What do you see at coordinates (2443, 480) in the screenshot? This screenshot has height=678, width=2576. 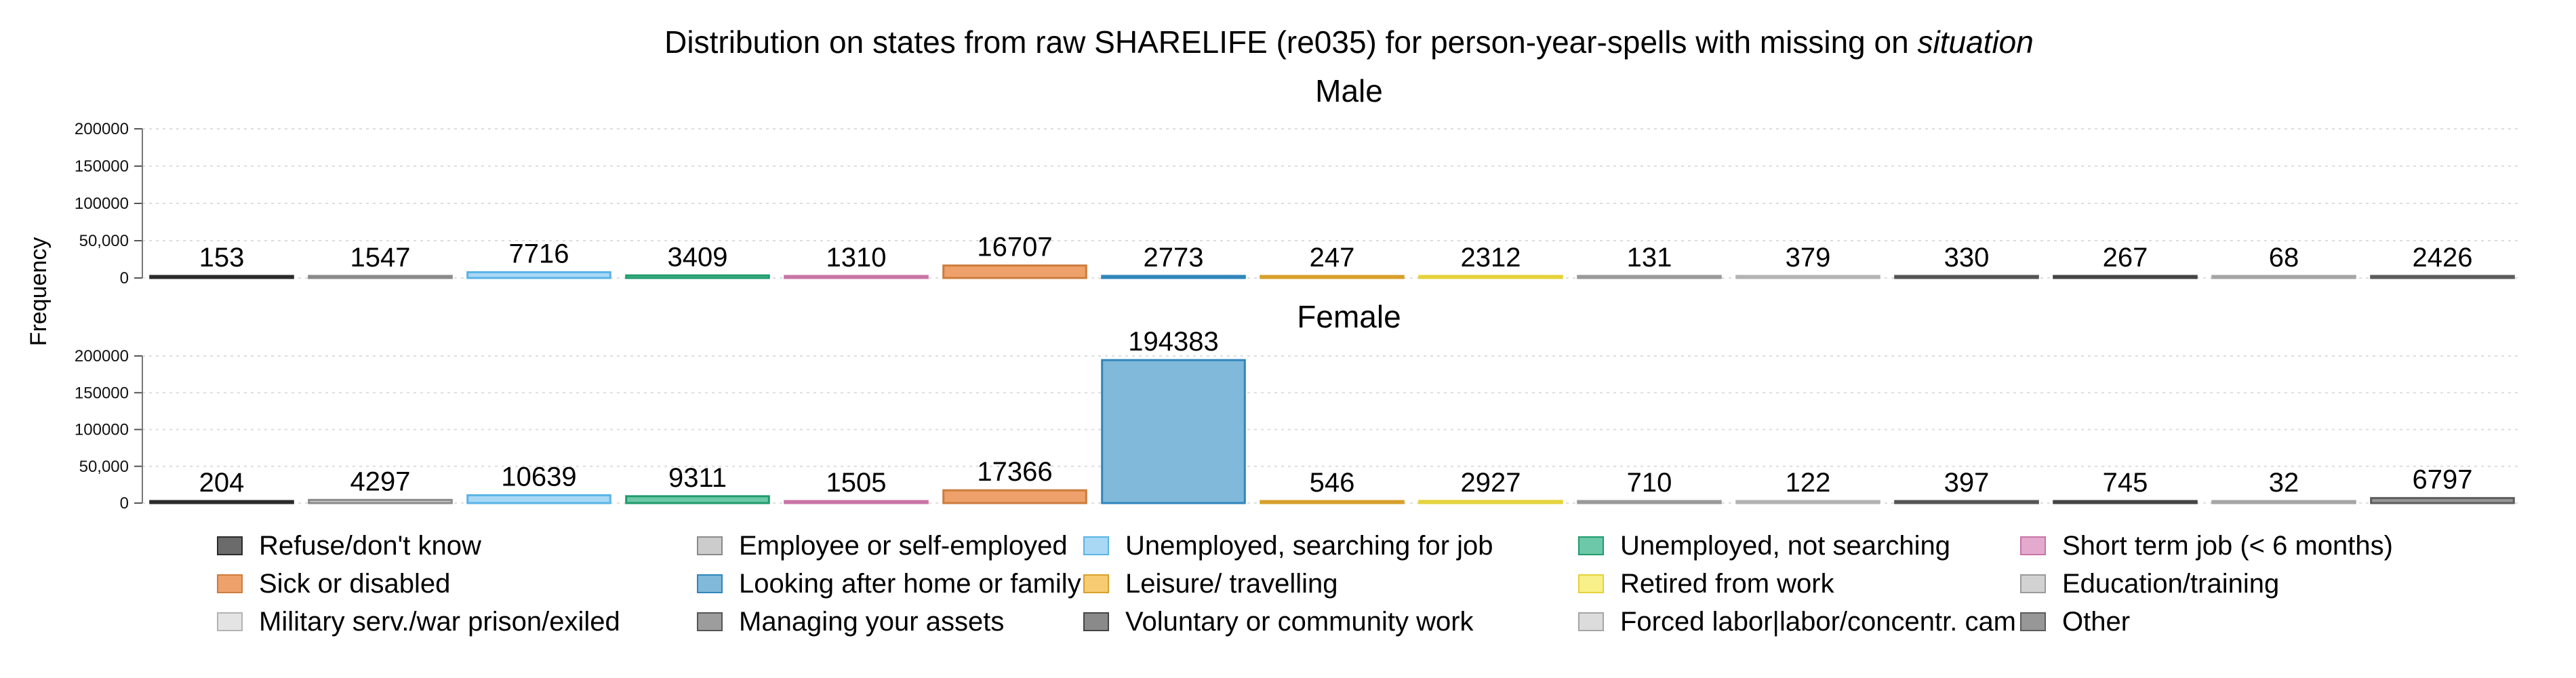 I see `data-label: 6797` at bounding box center [2443, 480].